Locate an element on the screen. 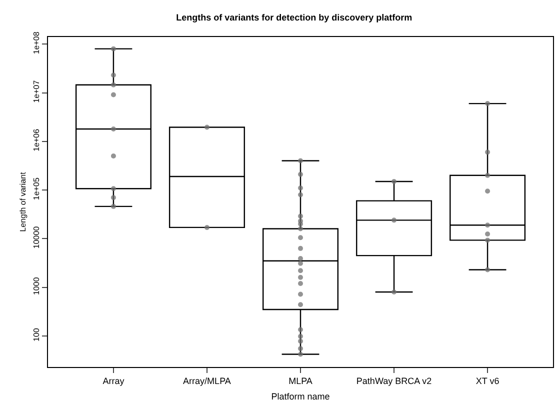  y-tick-label: 1e+08 is located at coordinates (36, 42).